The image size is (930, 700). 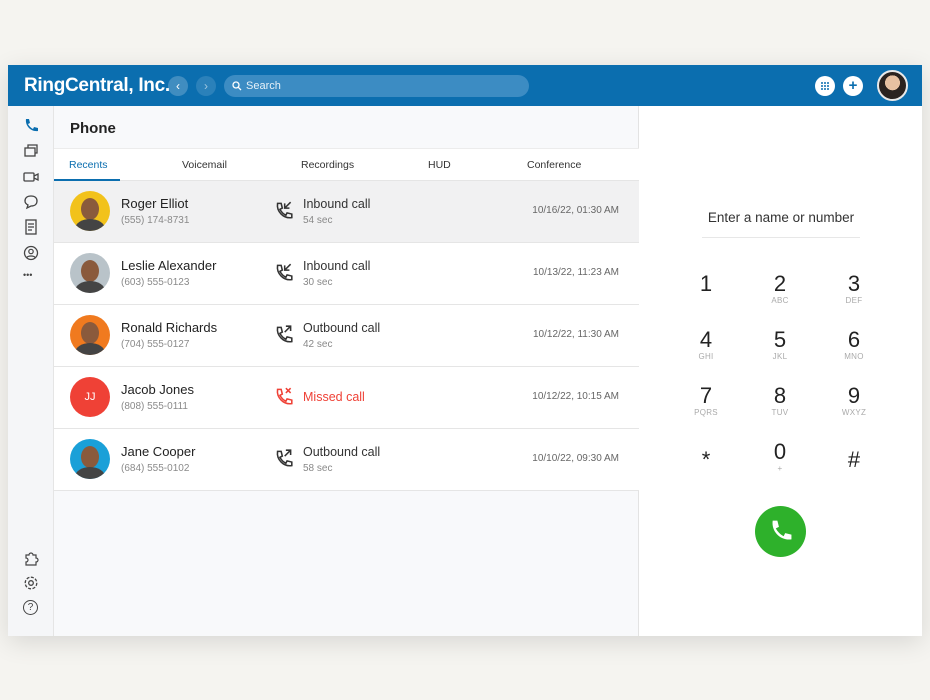 I want to click on key-letters: MNO, so click(x=854, y=356).